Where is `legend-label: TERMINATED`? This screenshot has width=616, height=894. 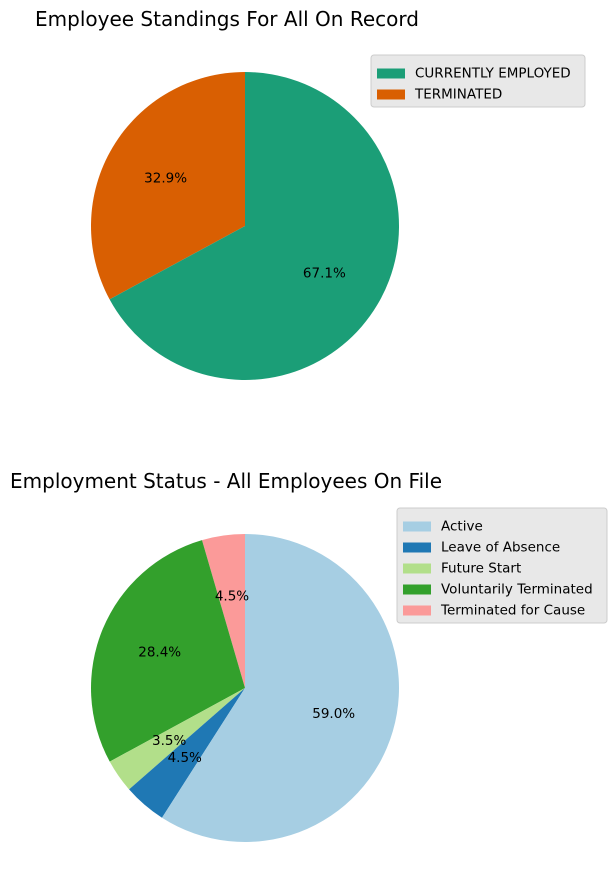 legend-label: TERMINATED is located at coordinates (458, 95).